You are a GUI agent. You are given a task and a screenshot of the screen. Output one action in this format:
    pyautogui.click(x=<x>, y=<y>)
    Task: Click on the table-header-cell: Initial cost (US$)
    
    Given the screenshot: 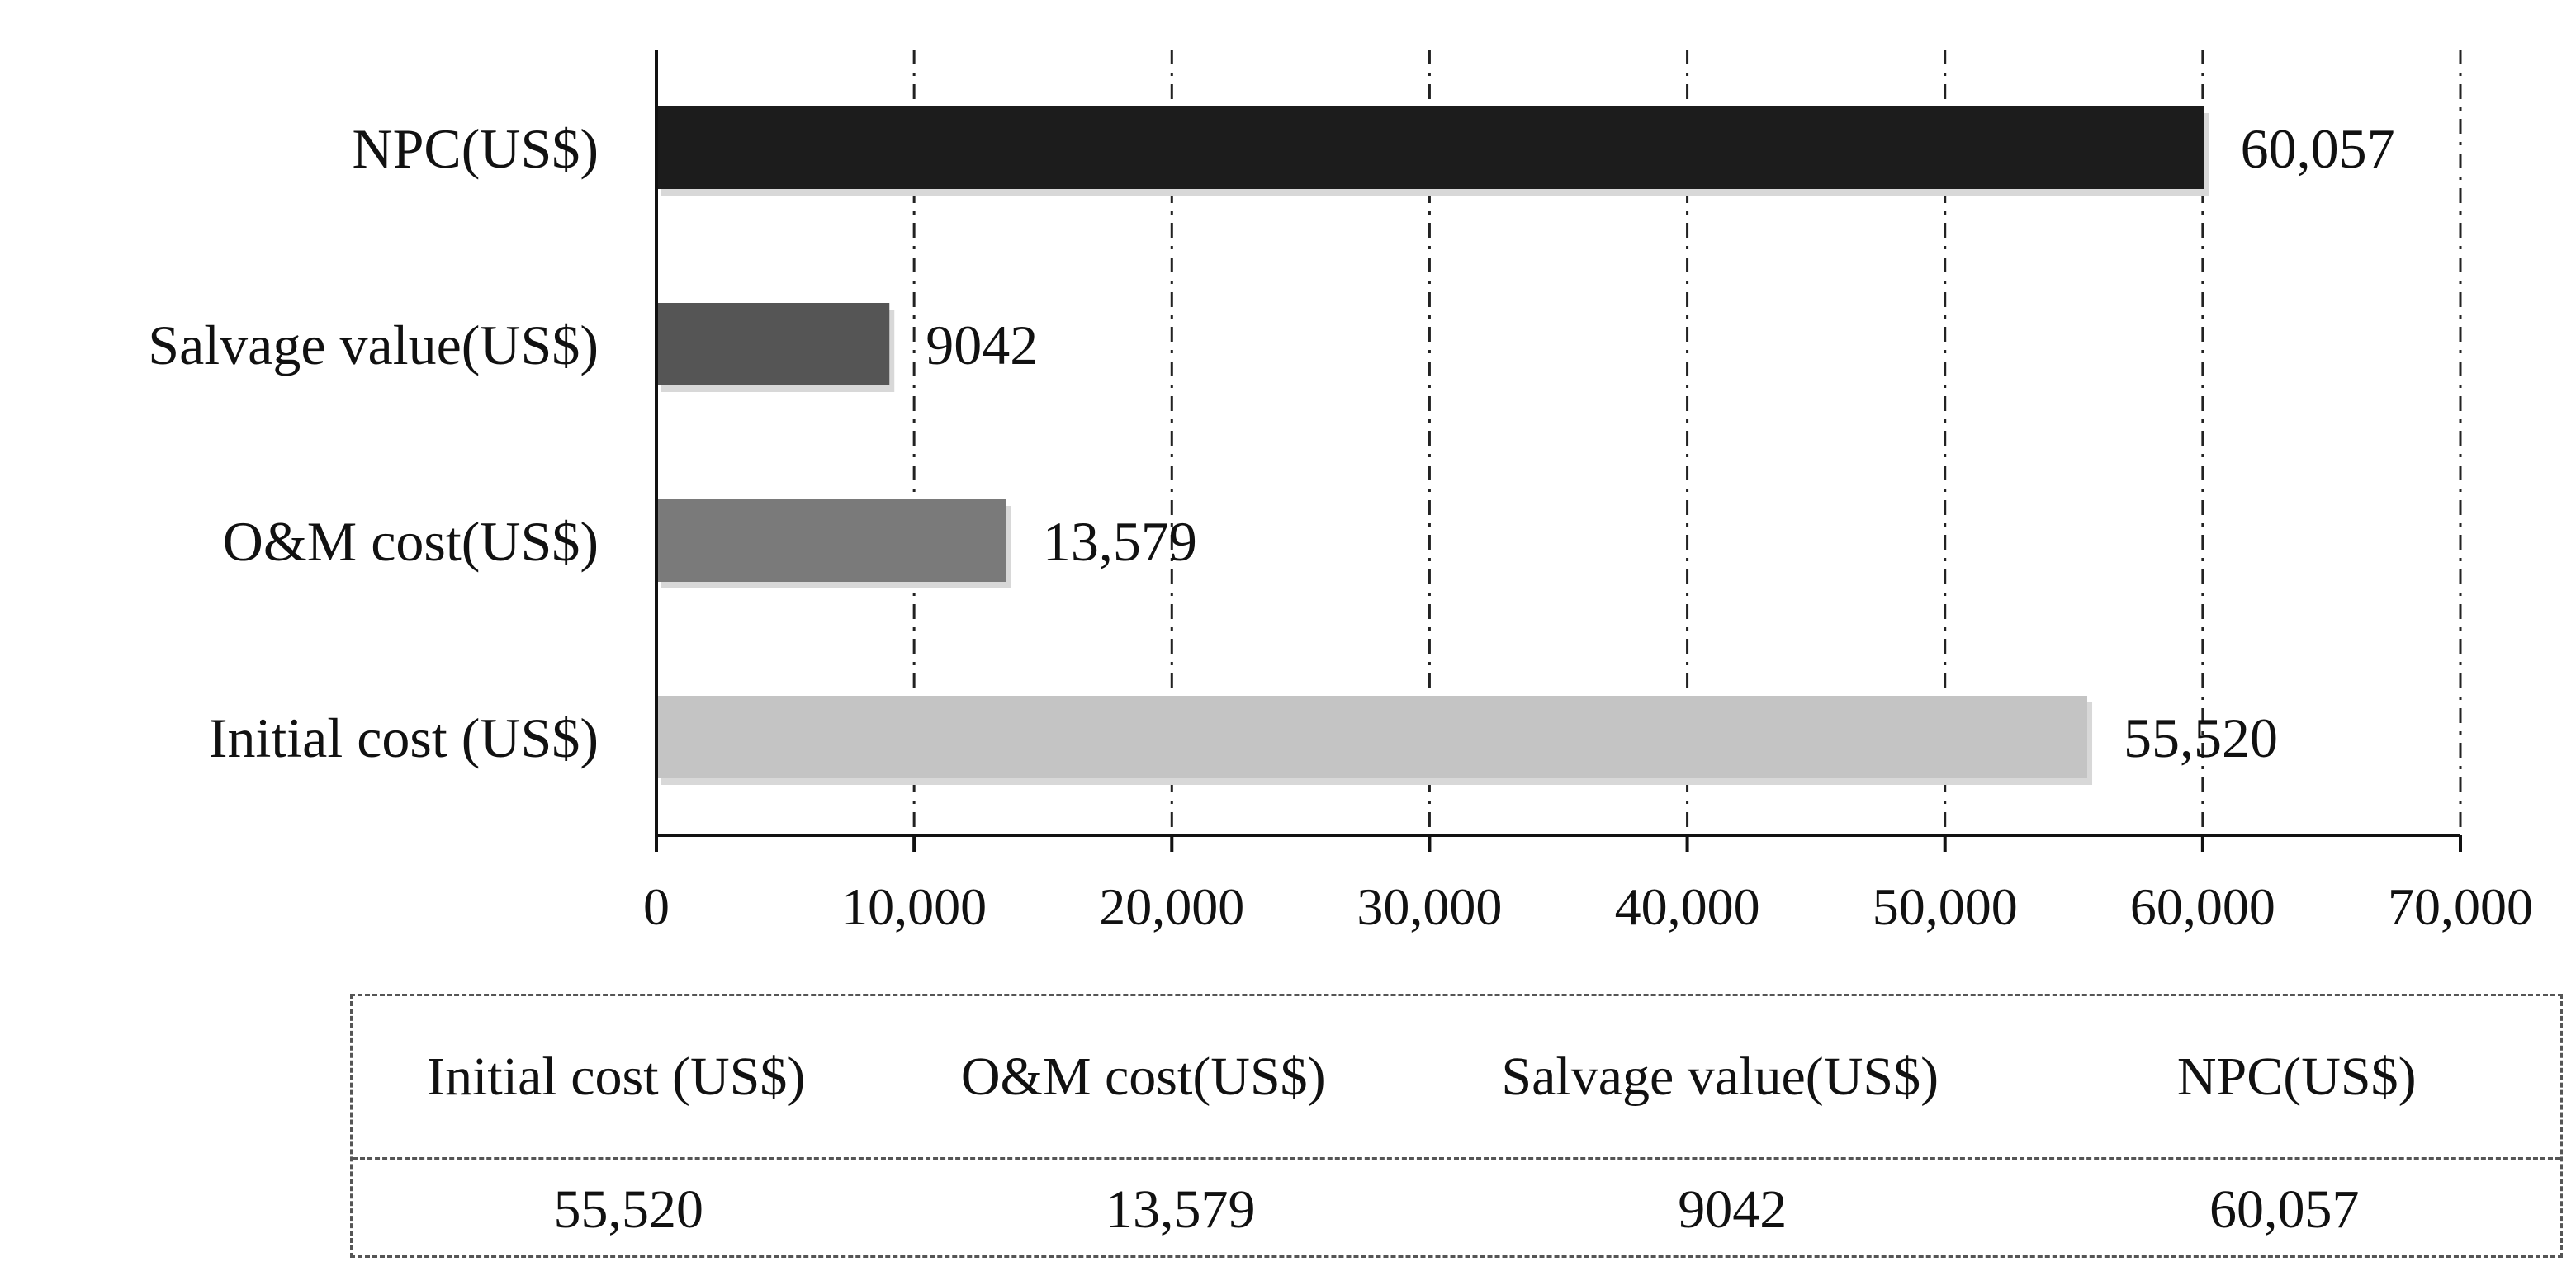 What is the action you would take?
    pyautogui.click(x=616, y=1077)
    